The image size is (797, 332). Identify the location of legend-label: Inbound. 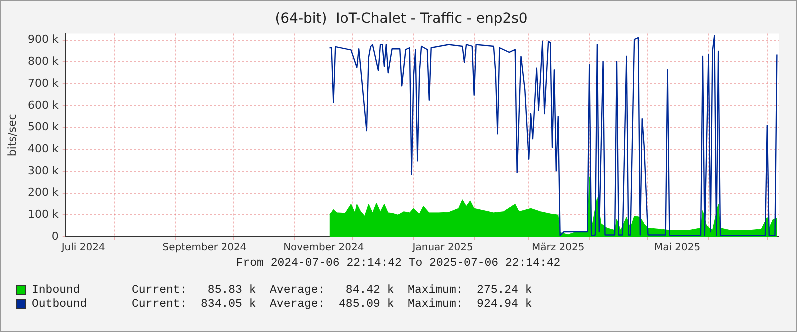
(57, 290).